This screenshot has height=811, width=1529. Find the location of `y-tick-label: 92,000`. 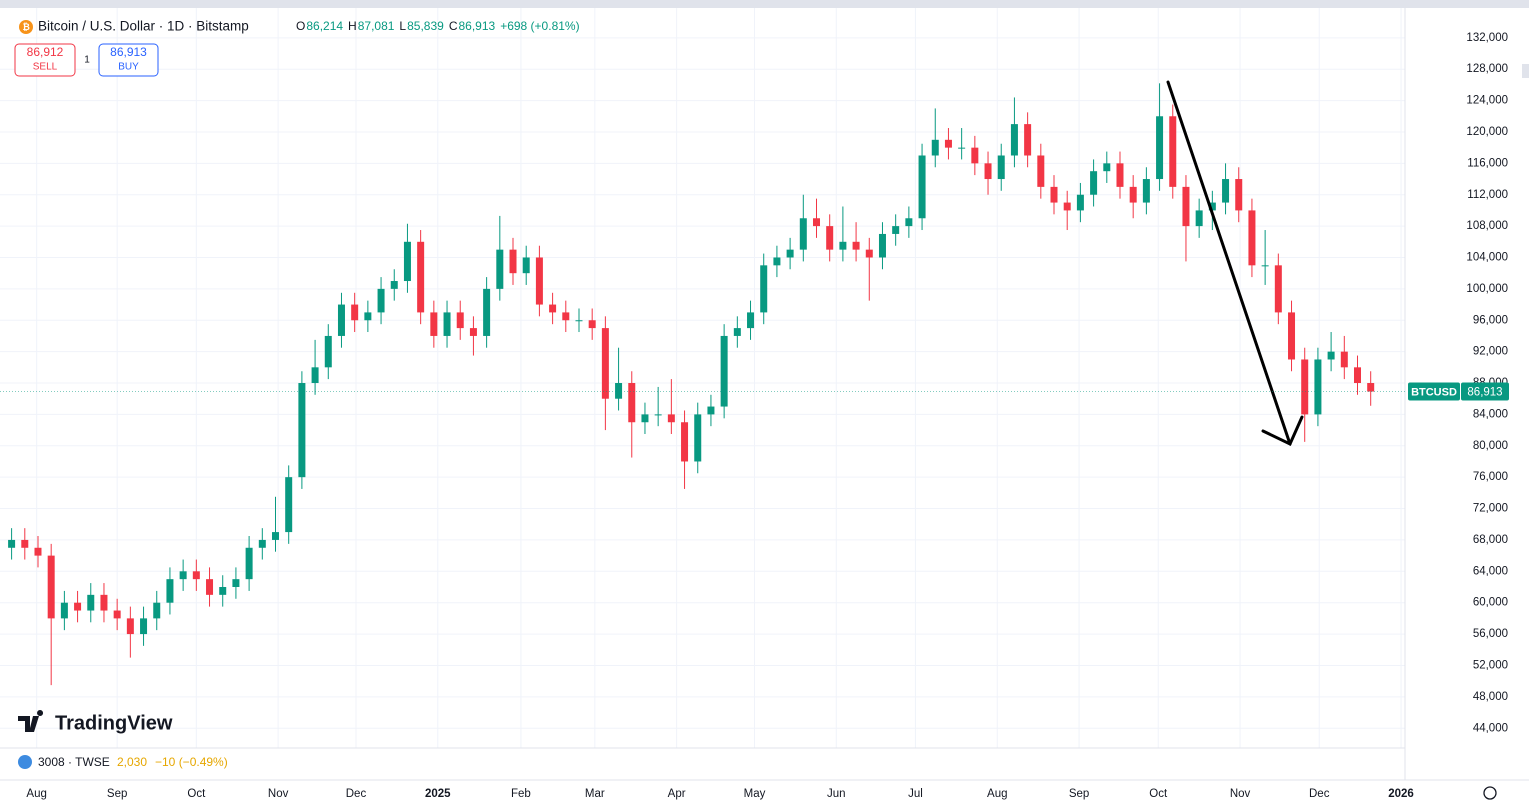

y-tick-label: 92,000 is located at coordinates (1490, 352).